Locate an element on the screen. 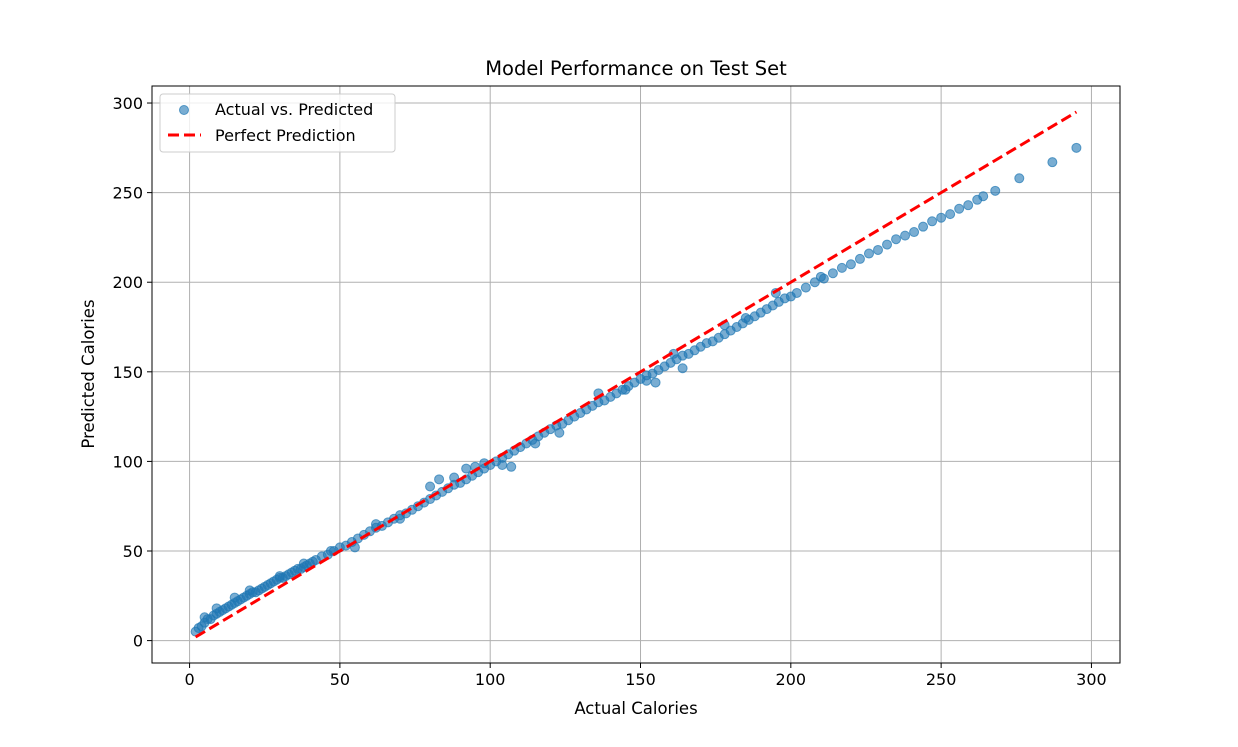  y-tick-label: 50 is located at coordinates (133, 551).